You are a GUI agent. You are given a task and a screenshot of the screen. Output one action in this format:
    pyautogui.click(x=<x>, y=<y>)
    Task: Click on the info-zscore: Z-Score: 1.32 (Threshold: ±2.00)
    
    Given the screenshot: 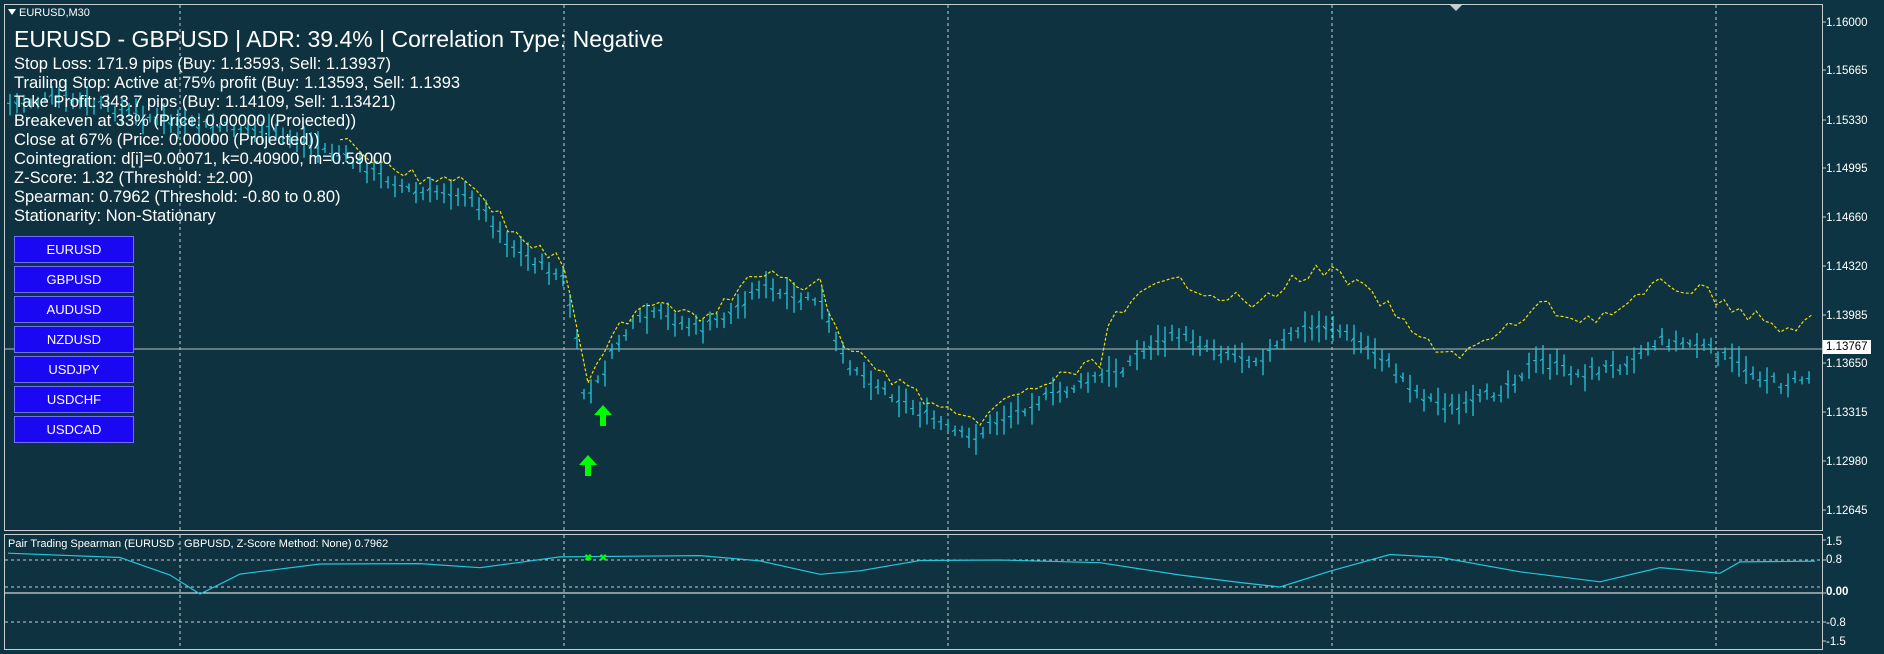 What is the action you would take?
    pyautogui.click(x=134, y=178)
    